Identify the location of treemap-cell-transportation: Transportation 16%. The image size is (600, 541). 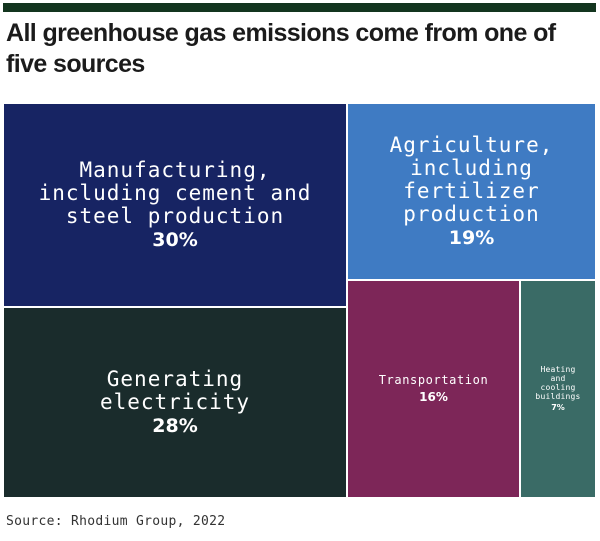
(433, 389).